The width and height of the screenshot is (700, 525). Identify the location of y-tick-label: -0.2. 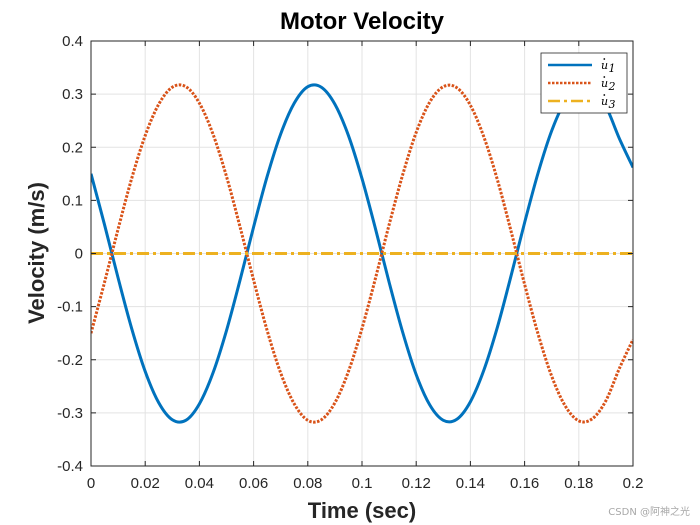
(70, 360).